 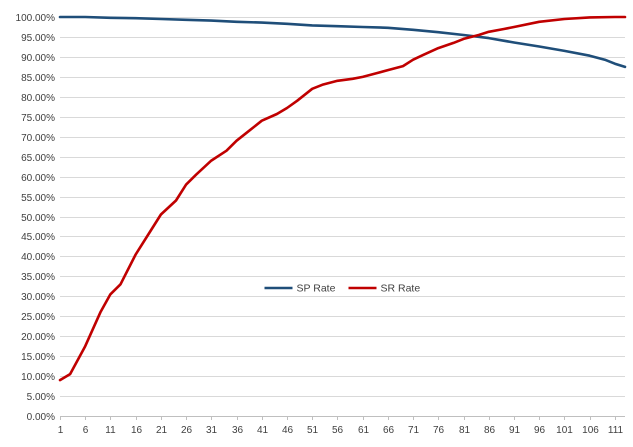 I want to click on y-tick-label: 20.00%, so click(x=38, y=337).